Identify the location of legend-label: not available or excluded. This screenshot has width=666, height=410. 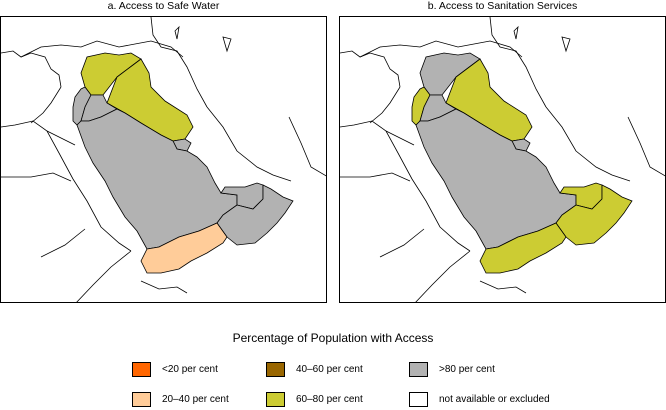
(494, 399).